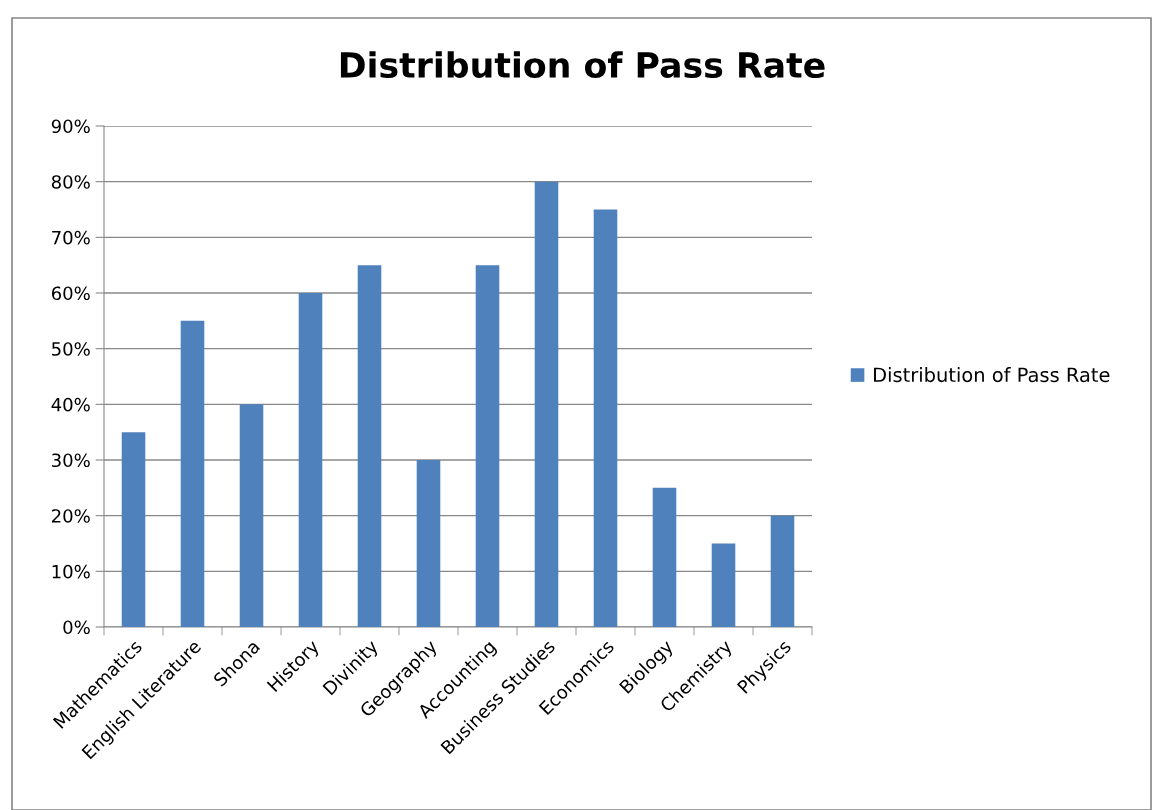 The image size is (1152, 810). What do you see at coordinates (70, 126) in the screenshot?
I see `y-tick-label: 90%` at bounding box center [70, 126].